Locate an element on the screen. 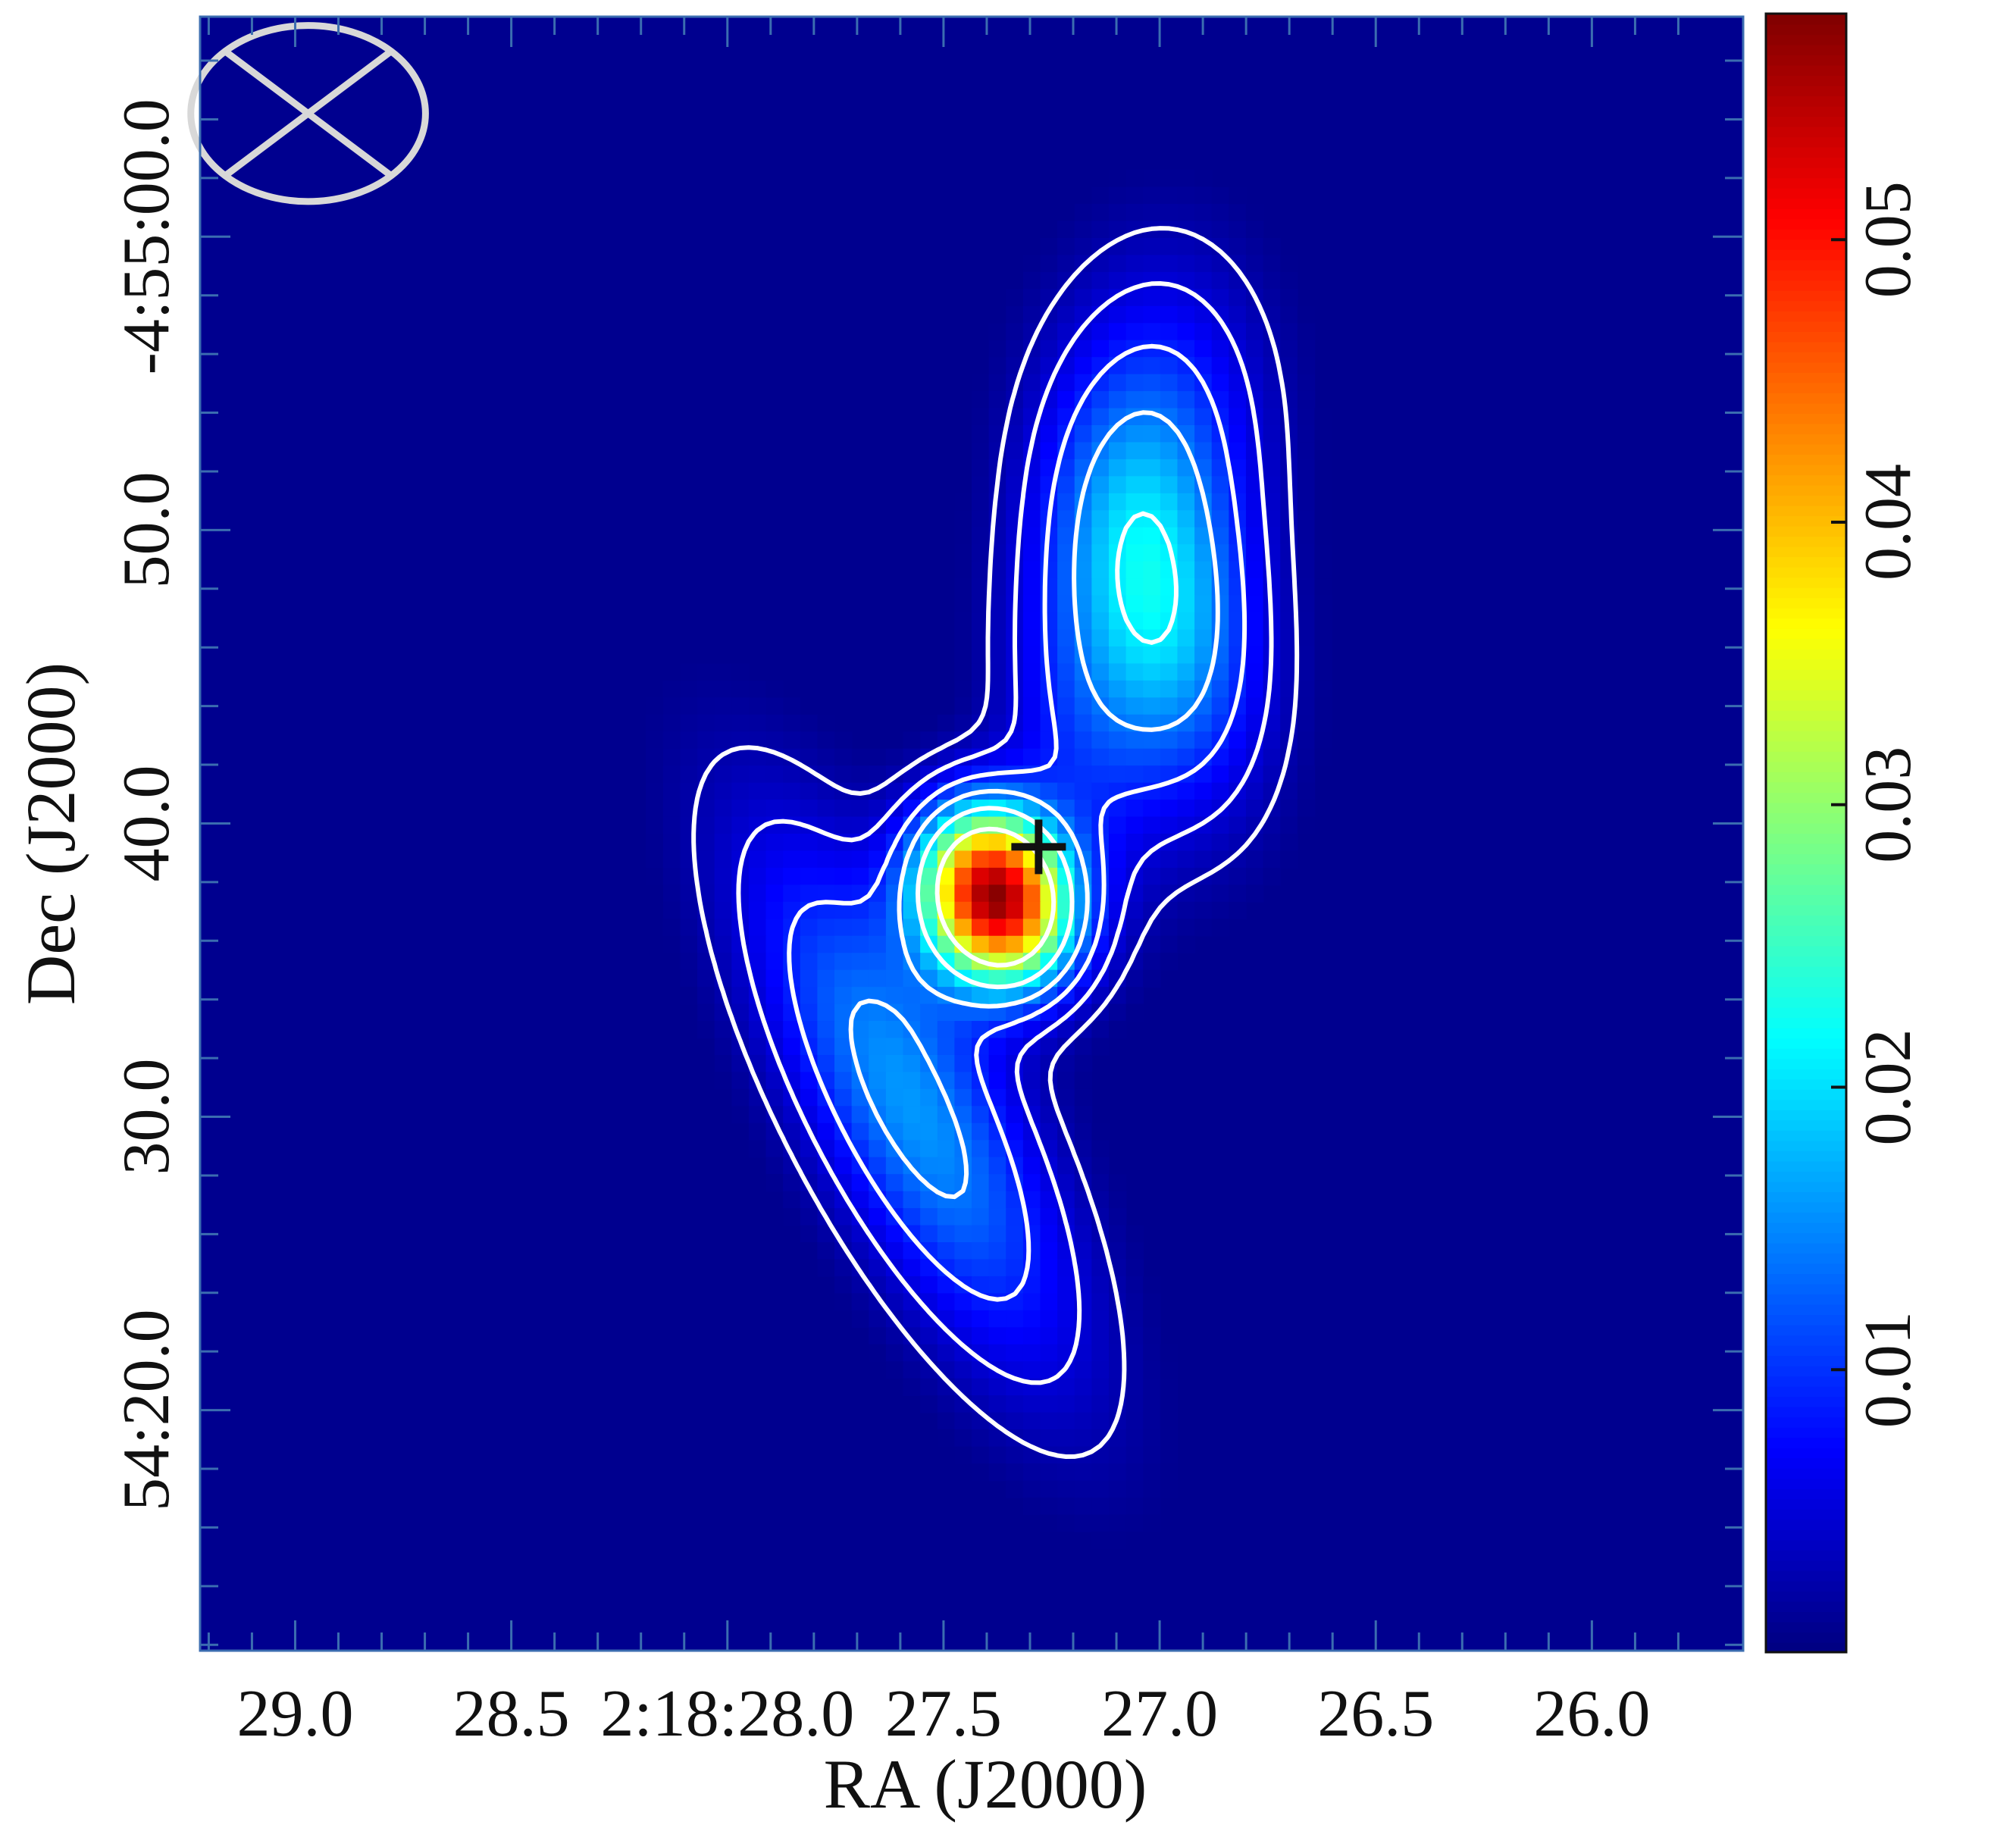 The height and width of the screenshot is (1825, 2016). colorbar-tick-label: 0.05 is located at coordinates (1889, 239).